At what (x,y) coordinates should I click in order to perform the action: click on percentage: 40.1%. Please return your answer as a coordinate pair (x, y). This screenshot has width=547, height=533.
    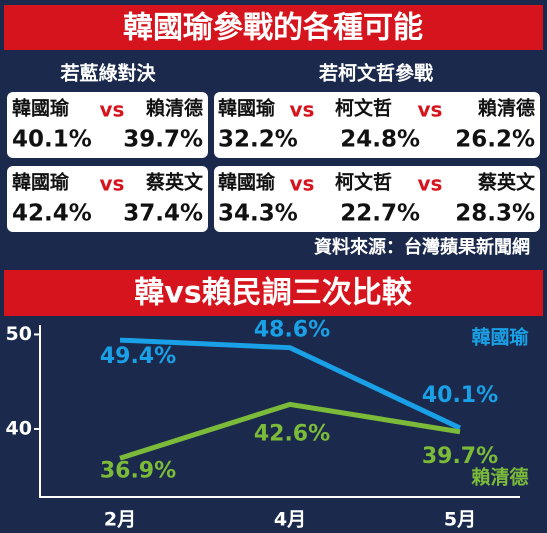
    Looking at the image, I should click on (52, 140).